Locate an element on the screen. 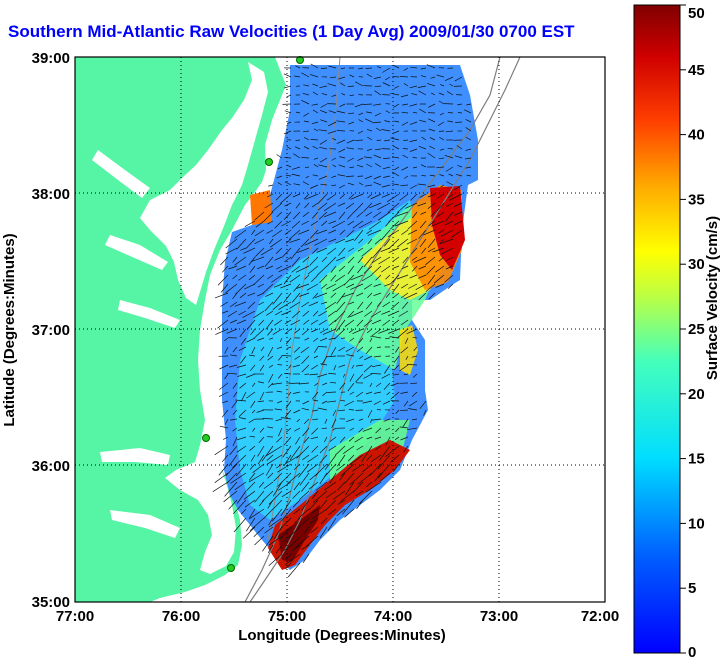 The height and width of the screenshot is (659, 724). colorbar-tick-label: 35 is located at coordinates (696, 199).